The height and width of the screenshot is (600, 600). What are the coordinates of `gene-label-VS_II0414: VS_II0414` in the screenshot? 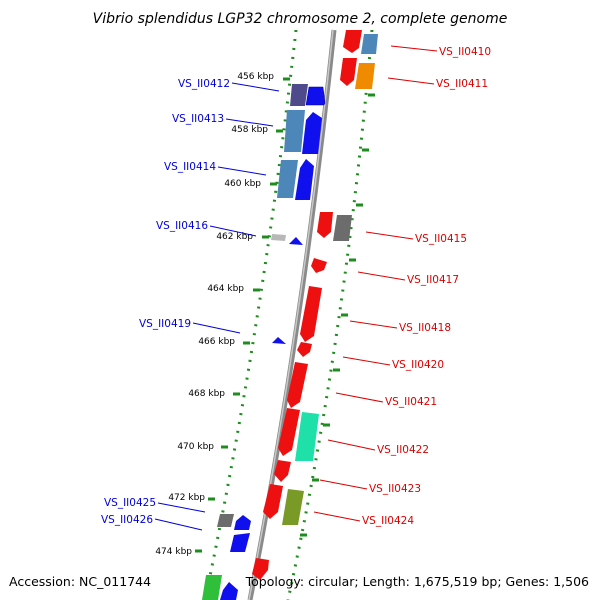 It's located at (190, 167).